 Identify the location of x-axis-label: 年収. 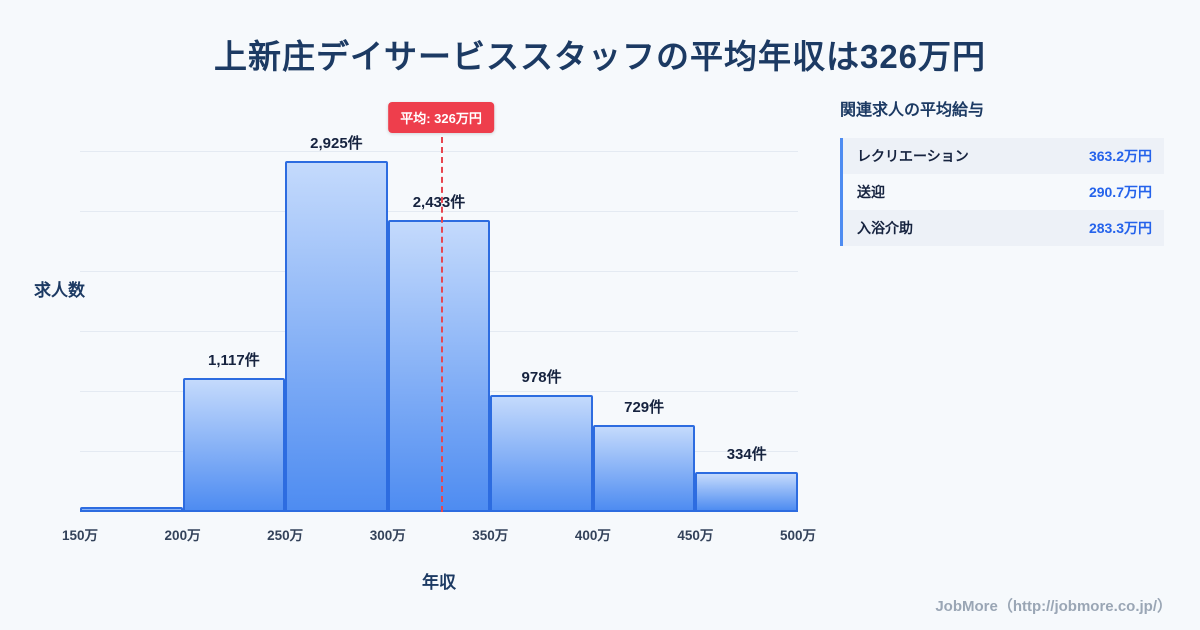
(439, 582).